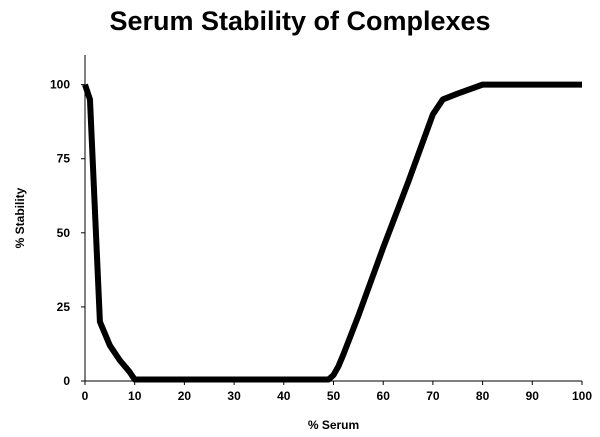 The image size is (600, 437). What do you see at coordinates (483, 396) in the screenshot?
I see `x-tick-label: 80` at bounding box center [483, 396].